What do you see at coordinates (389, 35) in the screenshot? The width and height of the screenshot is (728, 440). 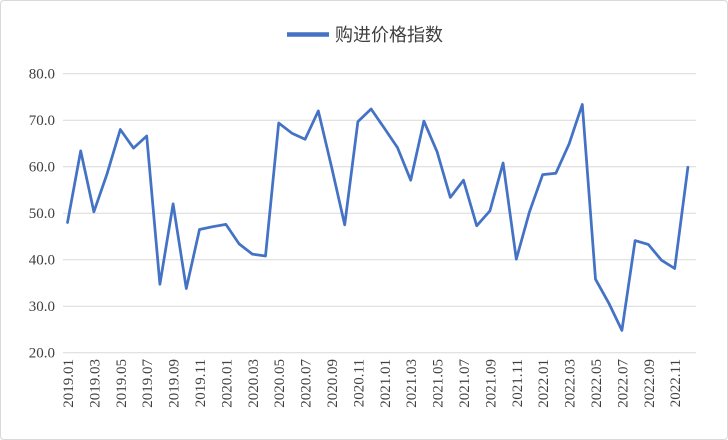 I see `legend-label: 购进价格指数` at bounding box center [389, 35].